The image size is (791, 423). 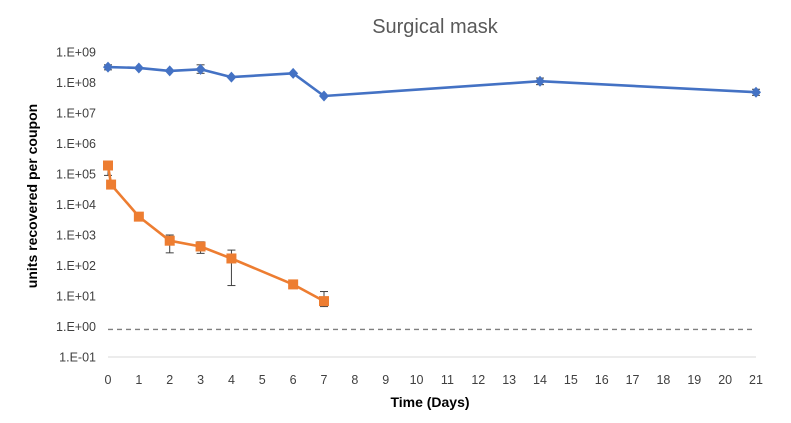 I want to click on y-tick-label: 1.E+02, so click(x=76, y=266).